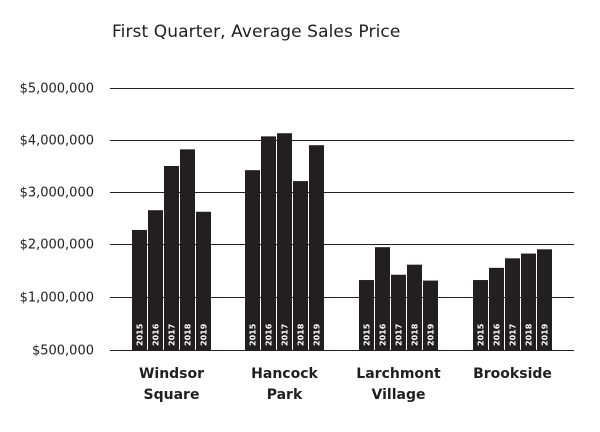 Image resolution: width=600 pixels, height=432 pixels. Describe the element at coordinates (284, 374) in the screenshot. I see `category-label: Hancock` at that location.